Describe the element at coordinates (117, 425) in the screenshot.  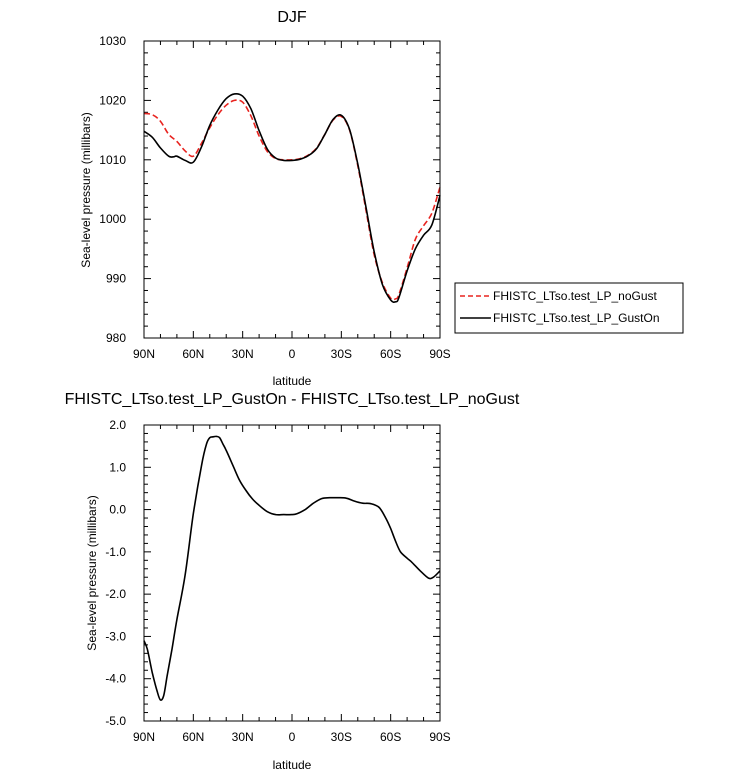
I see `y-tick-label: 2.0` at that location.